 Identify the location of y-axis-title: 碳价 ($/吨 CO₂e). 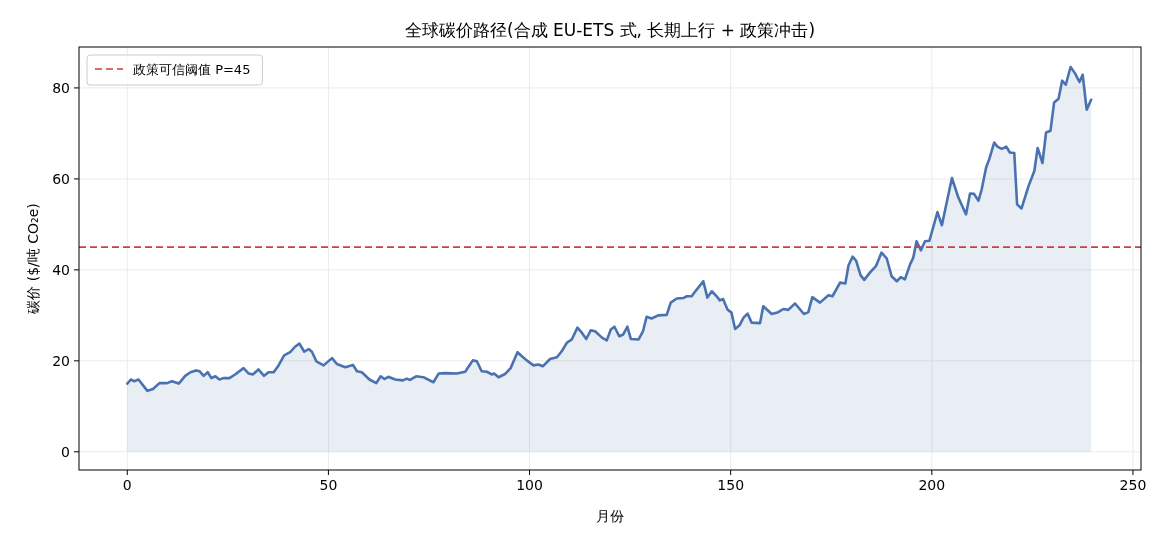
(33, 259).